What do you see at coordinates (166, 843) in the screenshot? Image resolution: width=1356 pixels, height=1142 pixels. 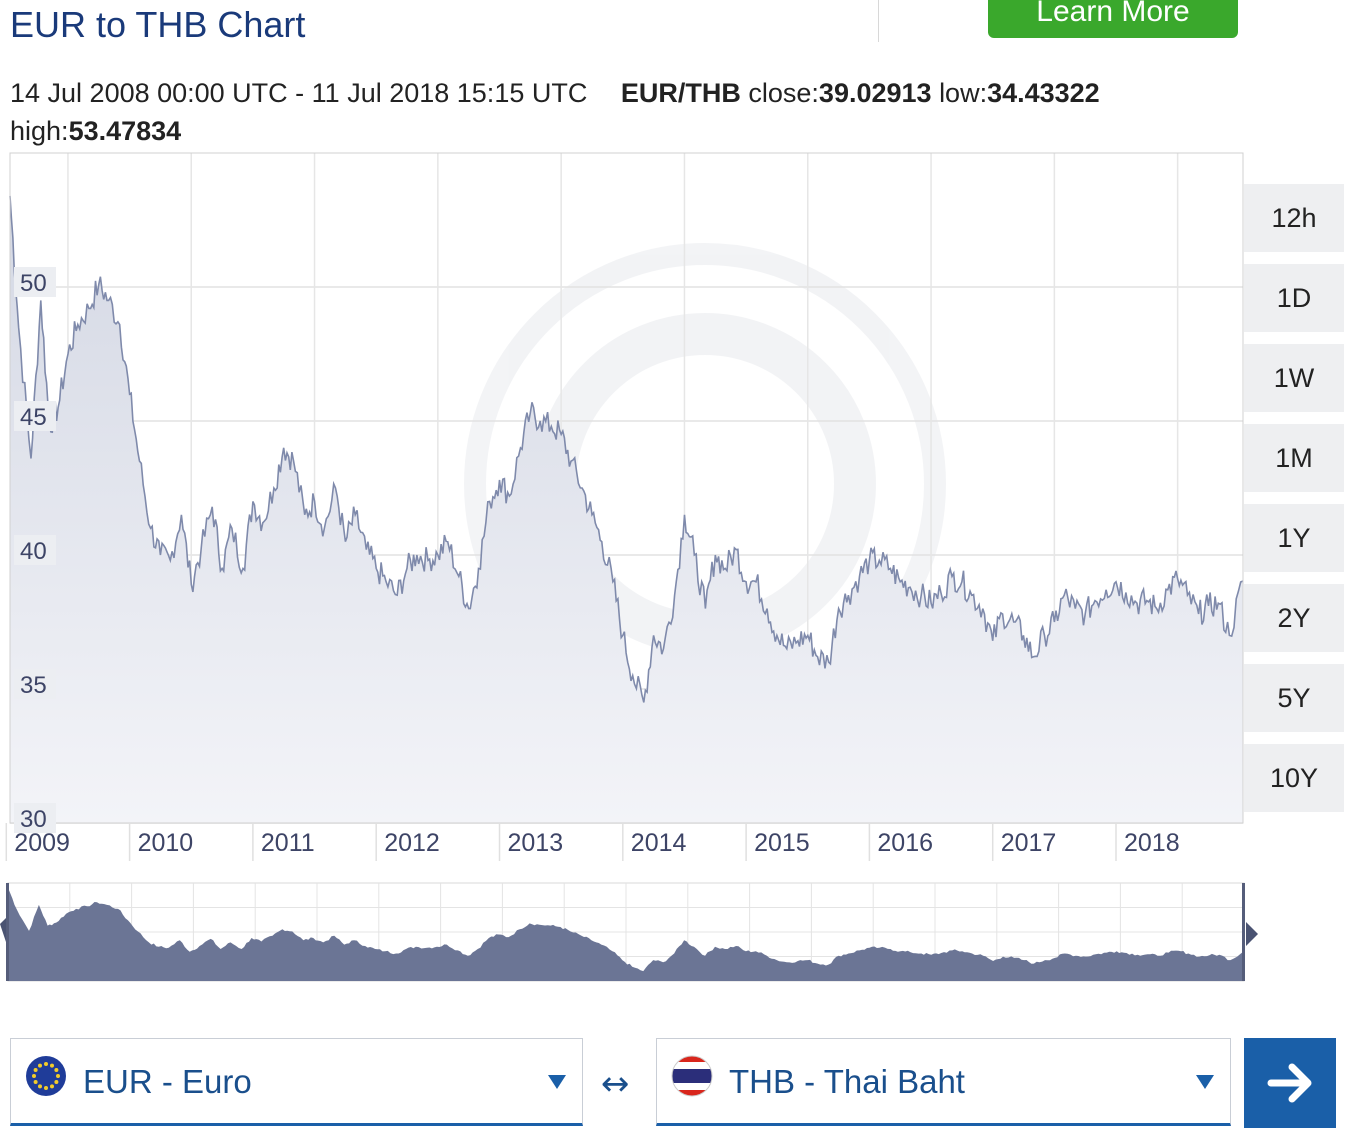 I see `x-tick-label: 2010` at bounding box center [166, 843].